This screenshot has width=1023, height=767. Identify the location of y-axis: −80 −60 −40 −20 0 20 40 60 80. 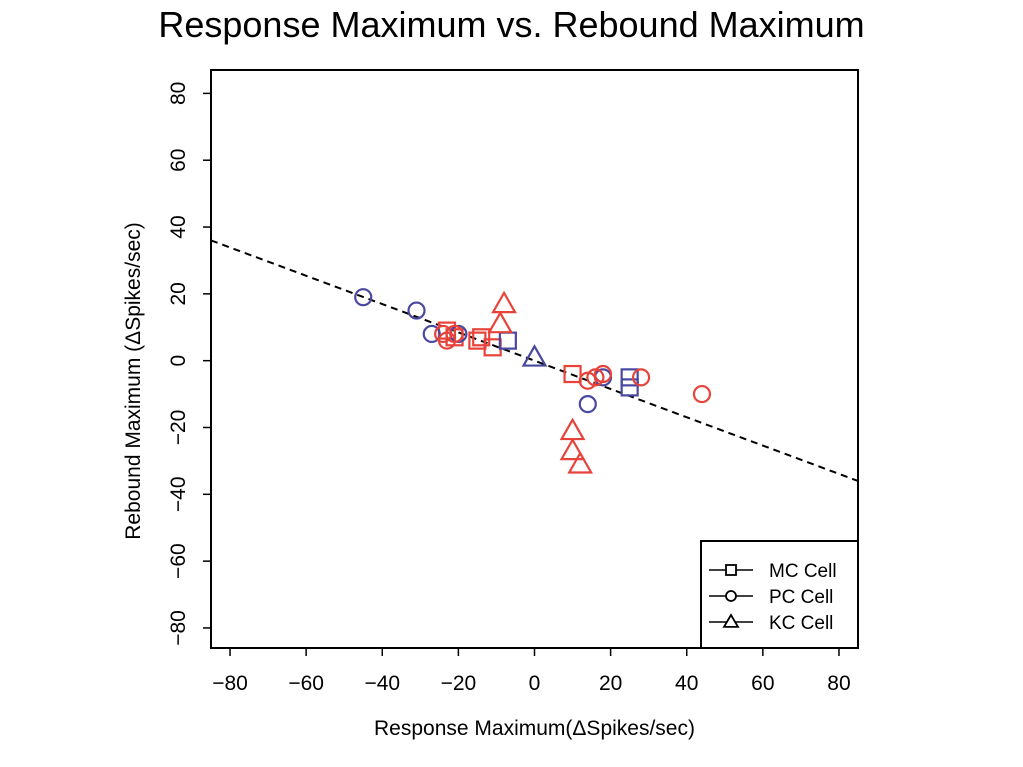
(189, 364).